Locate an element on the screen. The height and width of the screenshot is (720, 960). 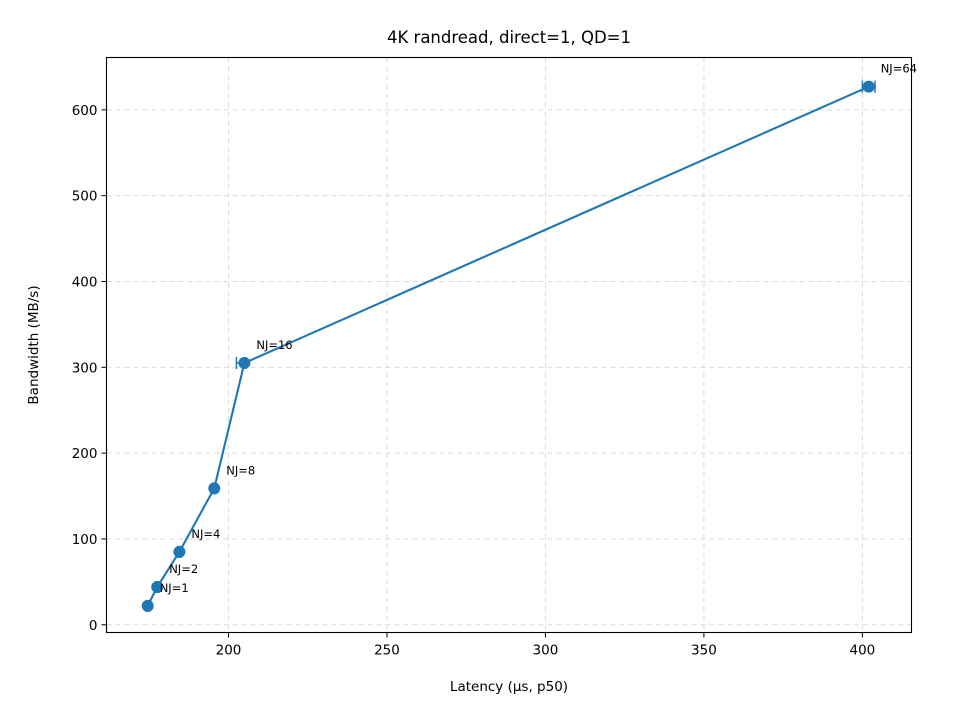
y-tick-label: 300 is located at coordinates (85, 368).